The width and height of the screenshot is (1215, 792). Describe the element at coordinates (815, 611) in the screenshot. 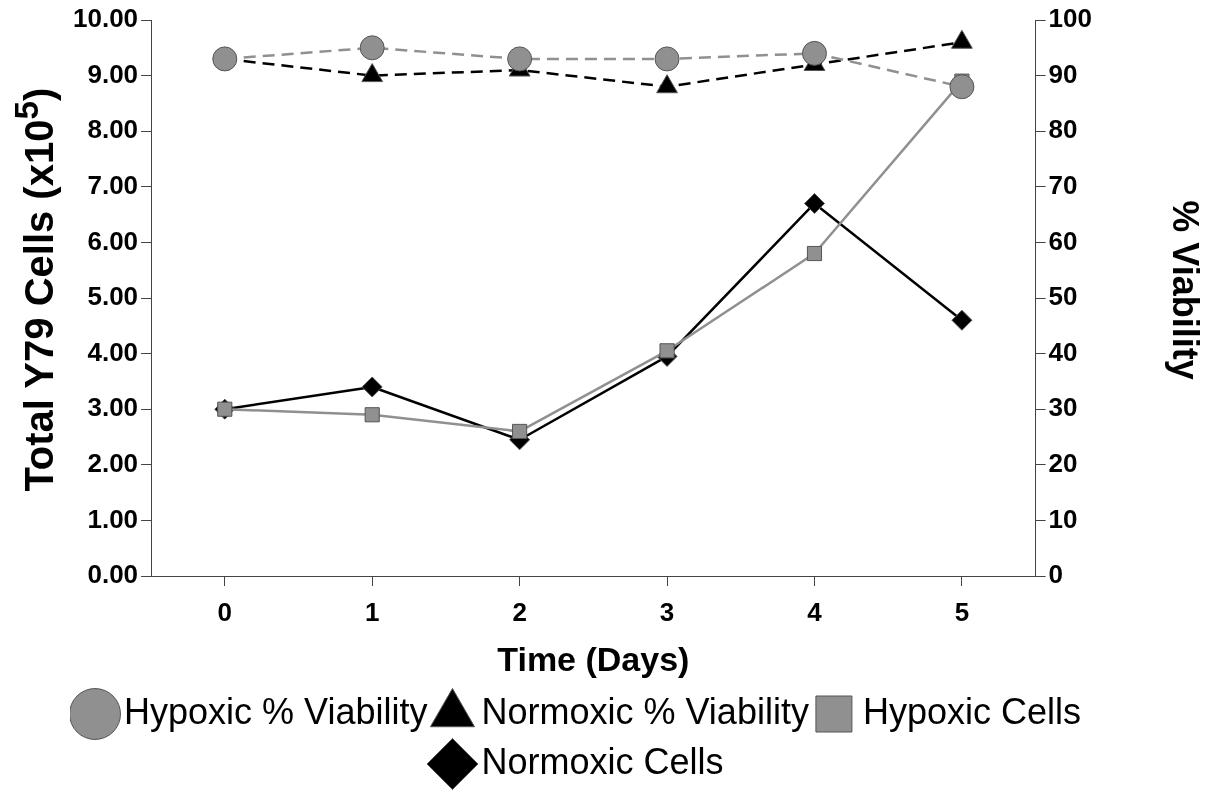

I see `x-tick-label: 4` at that location.